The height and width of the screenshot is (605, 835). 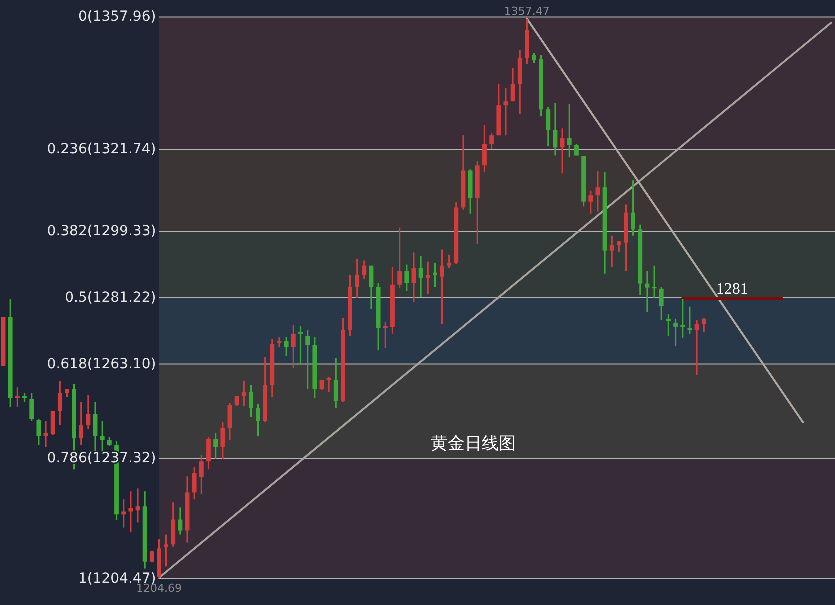 What do you see at coordinates (732, 289) in the screenshot?
I see `series-label: 1281` at bounding box center [732, 289].